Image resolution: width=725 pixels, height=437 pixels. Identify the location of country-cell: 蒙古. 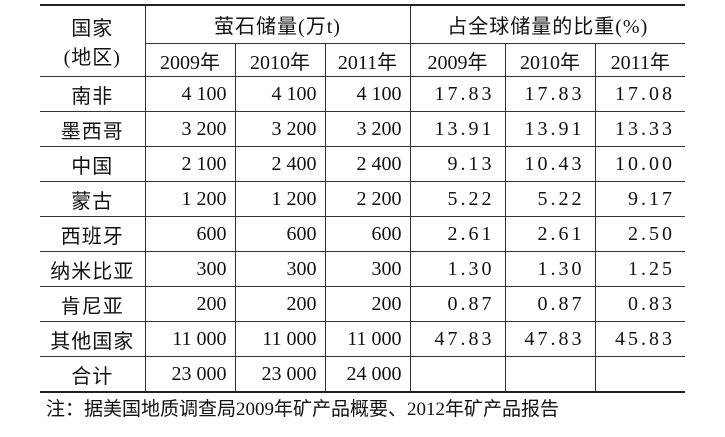
(93, 199).